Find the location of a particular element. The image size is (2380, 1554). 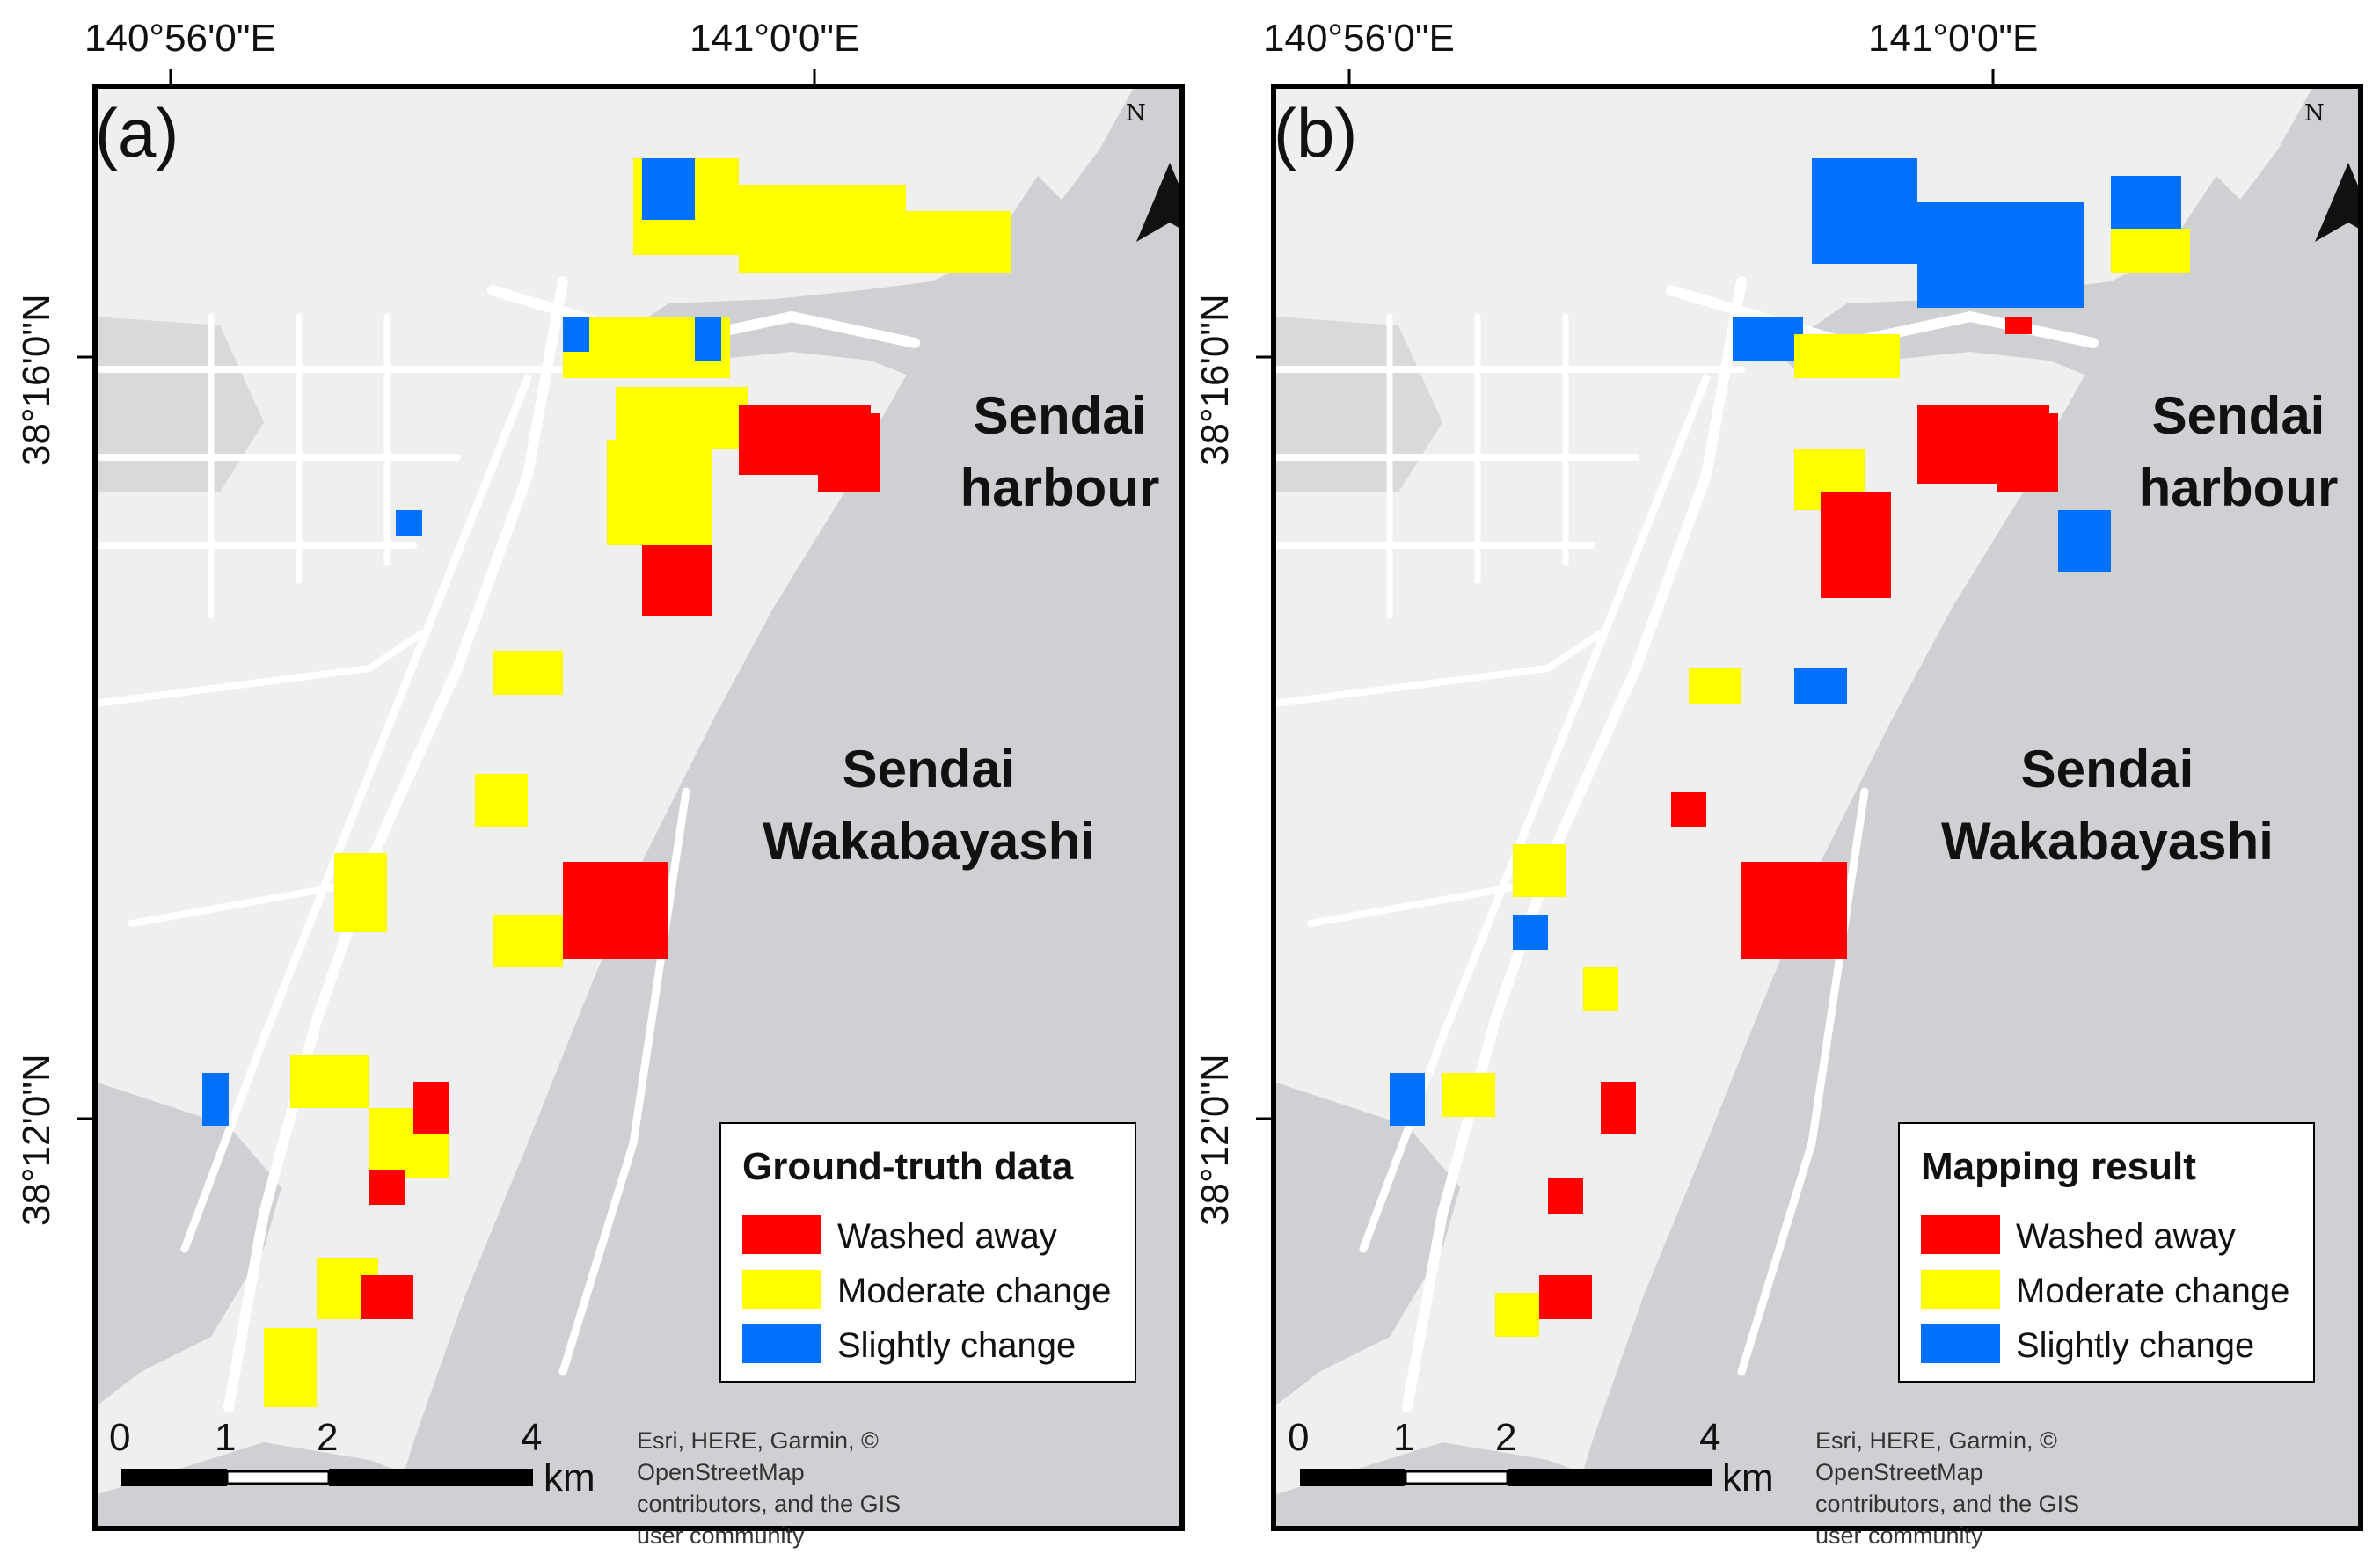

wetland is located at coordinates (179, 404).